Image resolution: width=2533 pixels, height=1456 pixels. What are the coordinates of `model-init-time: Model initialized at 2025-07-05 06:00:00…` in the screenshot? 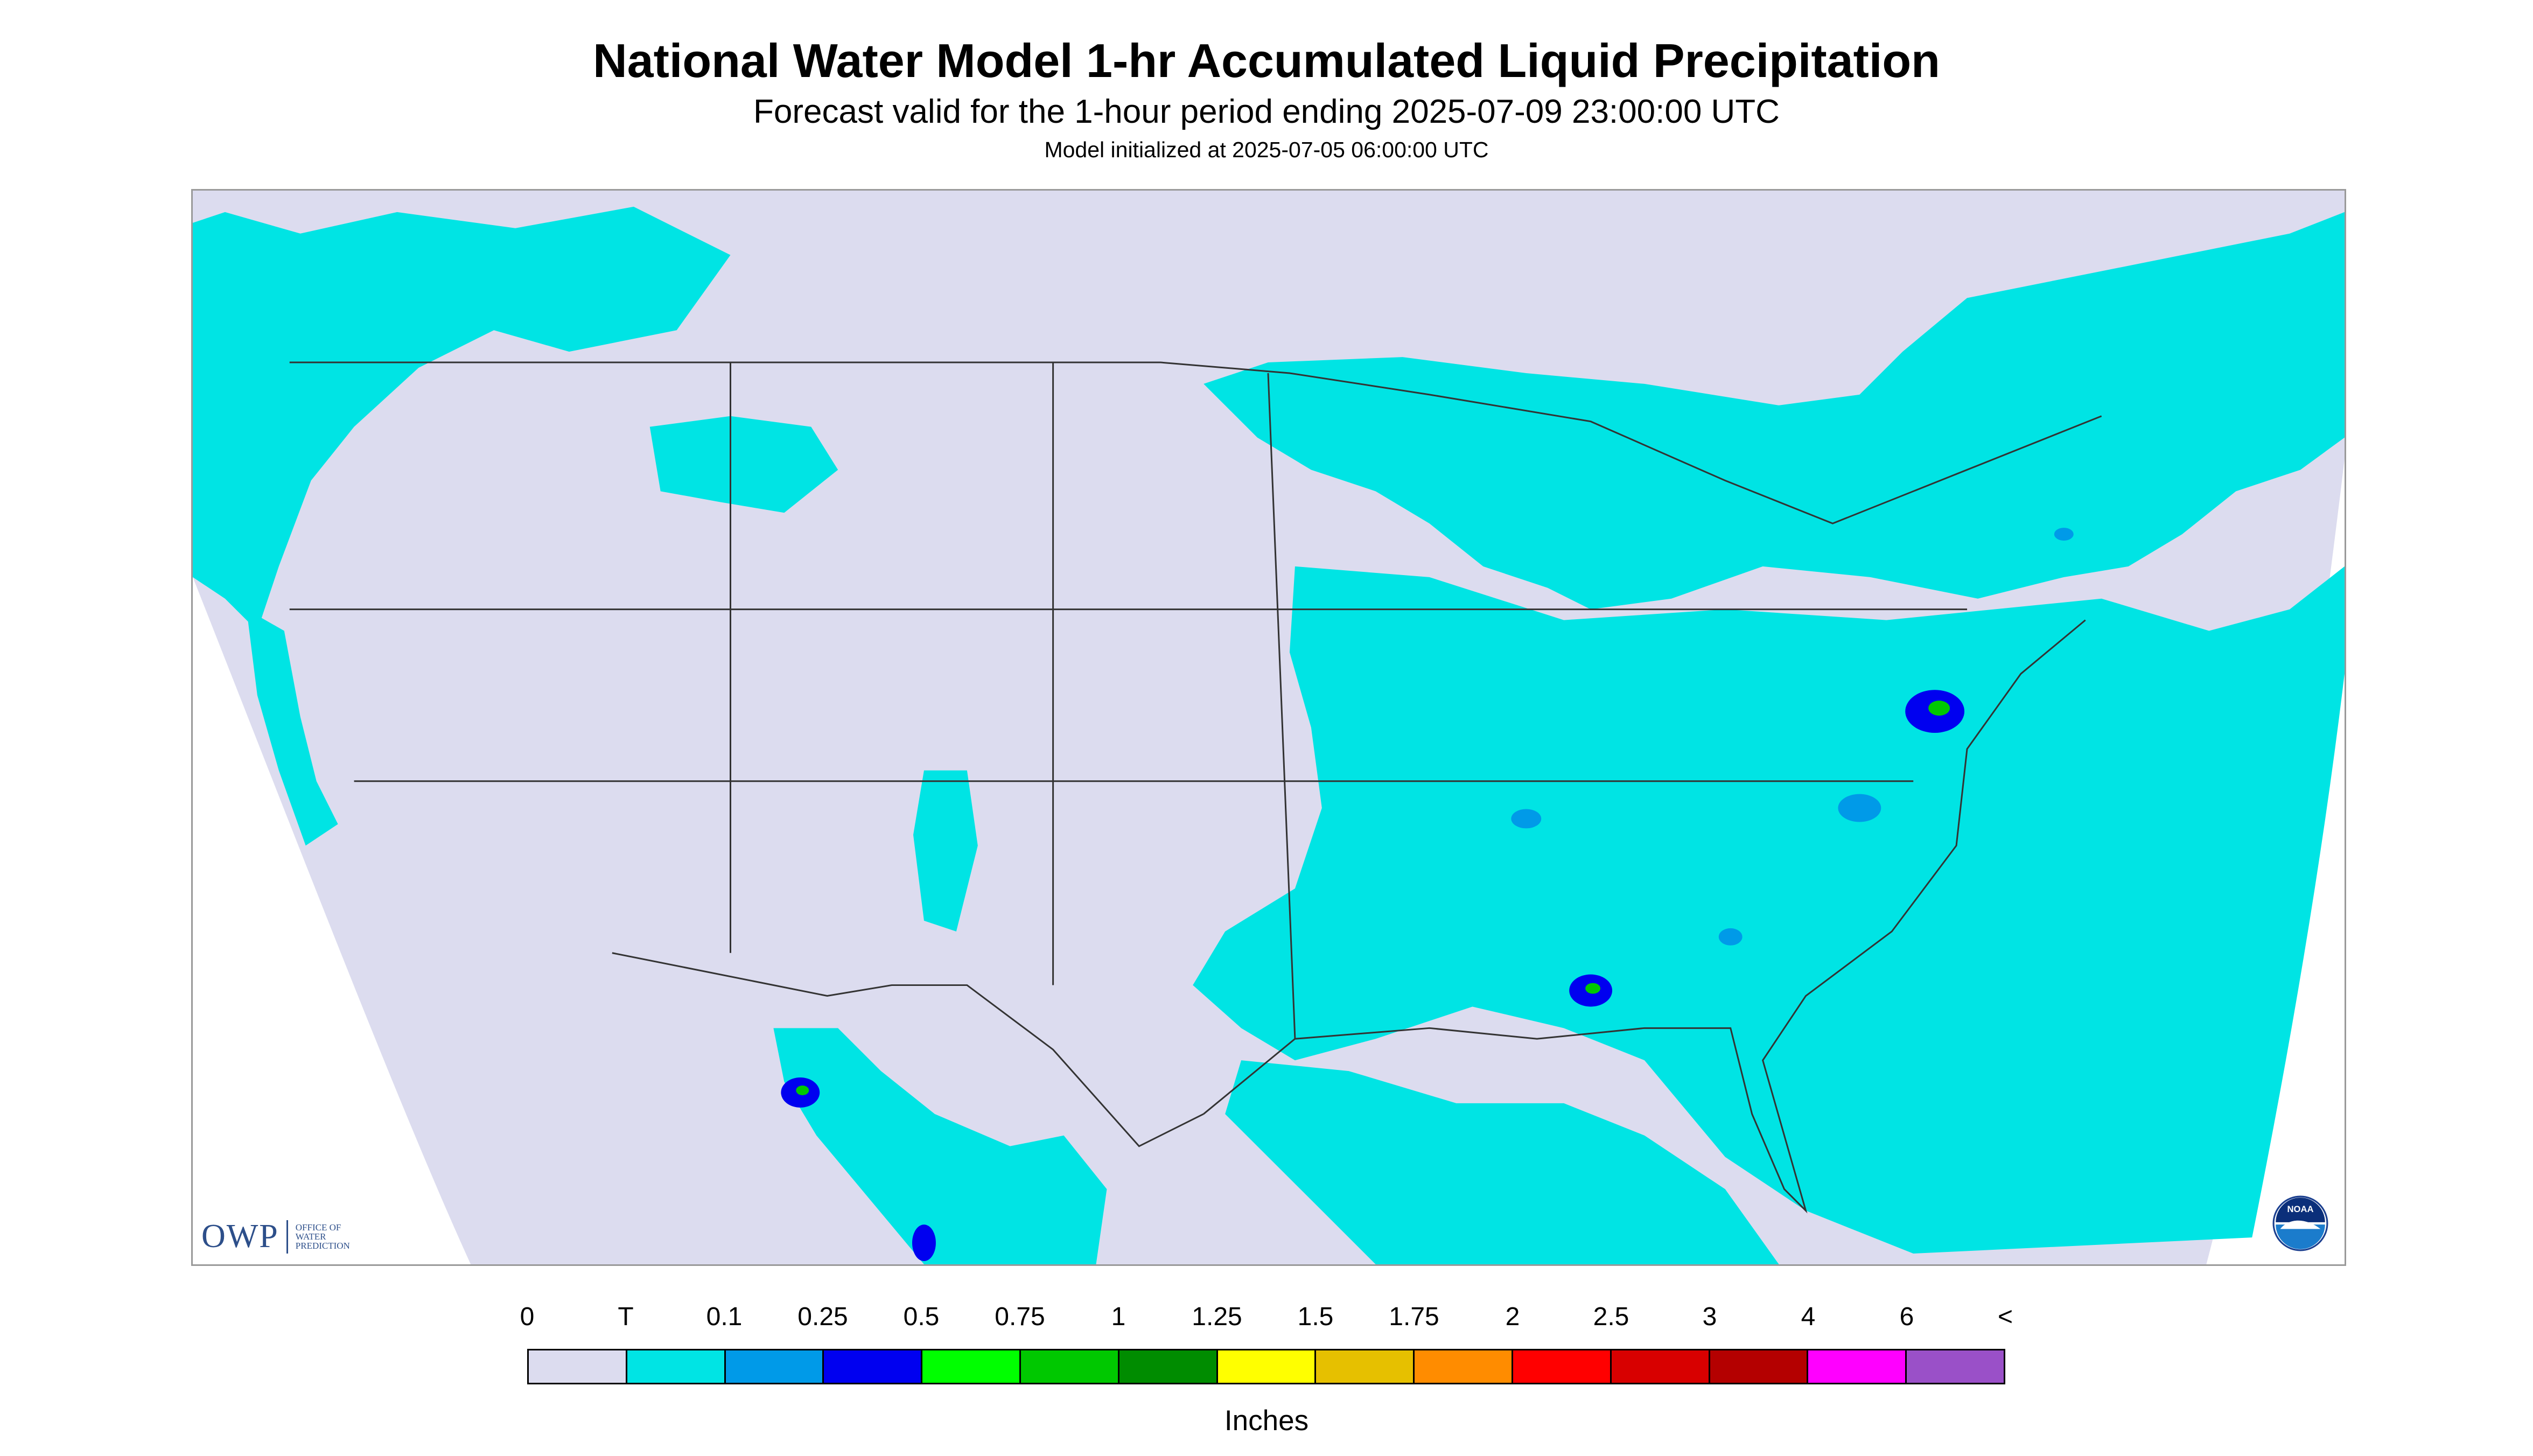 It's located at (1266, 149).